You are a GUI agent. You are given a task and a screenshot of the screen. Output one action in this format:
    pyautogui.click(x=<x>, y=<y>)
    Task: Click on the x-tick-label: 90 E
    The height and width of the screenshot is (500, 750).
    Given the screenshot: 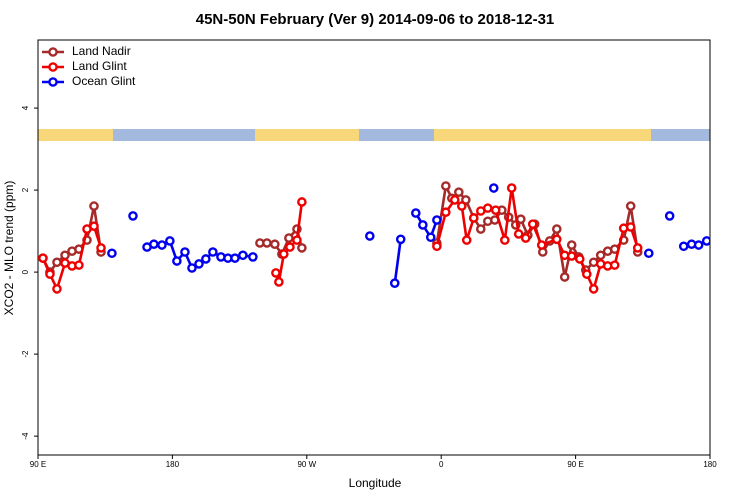 What is the action you would take?
    pyautogui.click(x=38, y=464)
    